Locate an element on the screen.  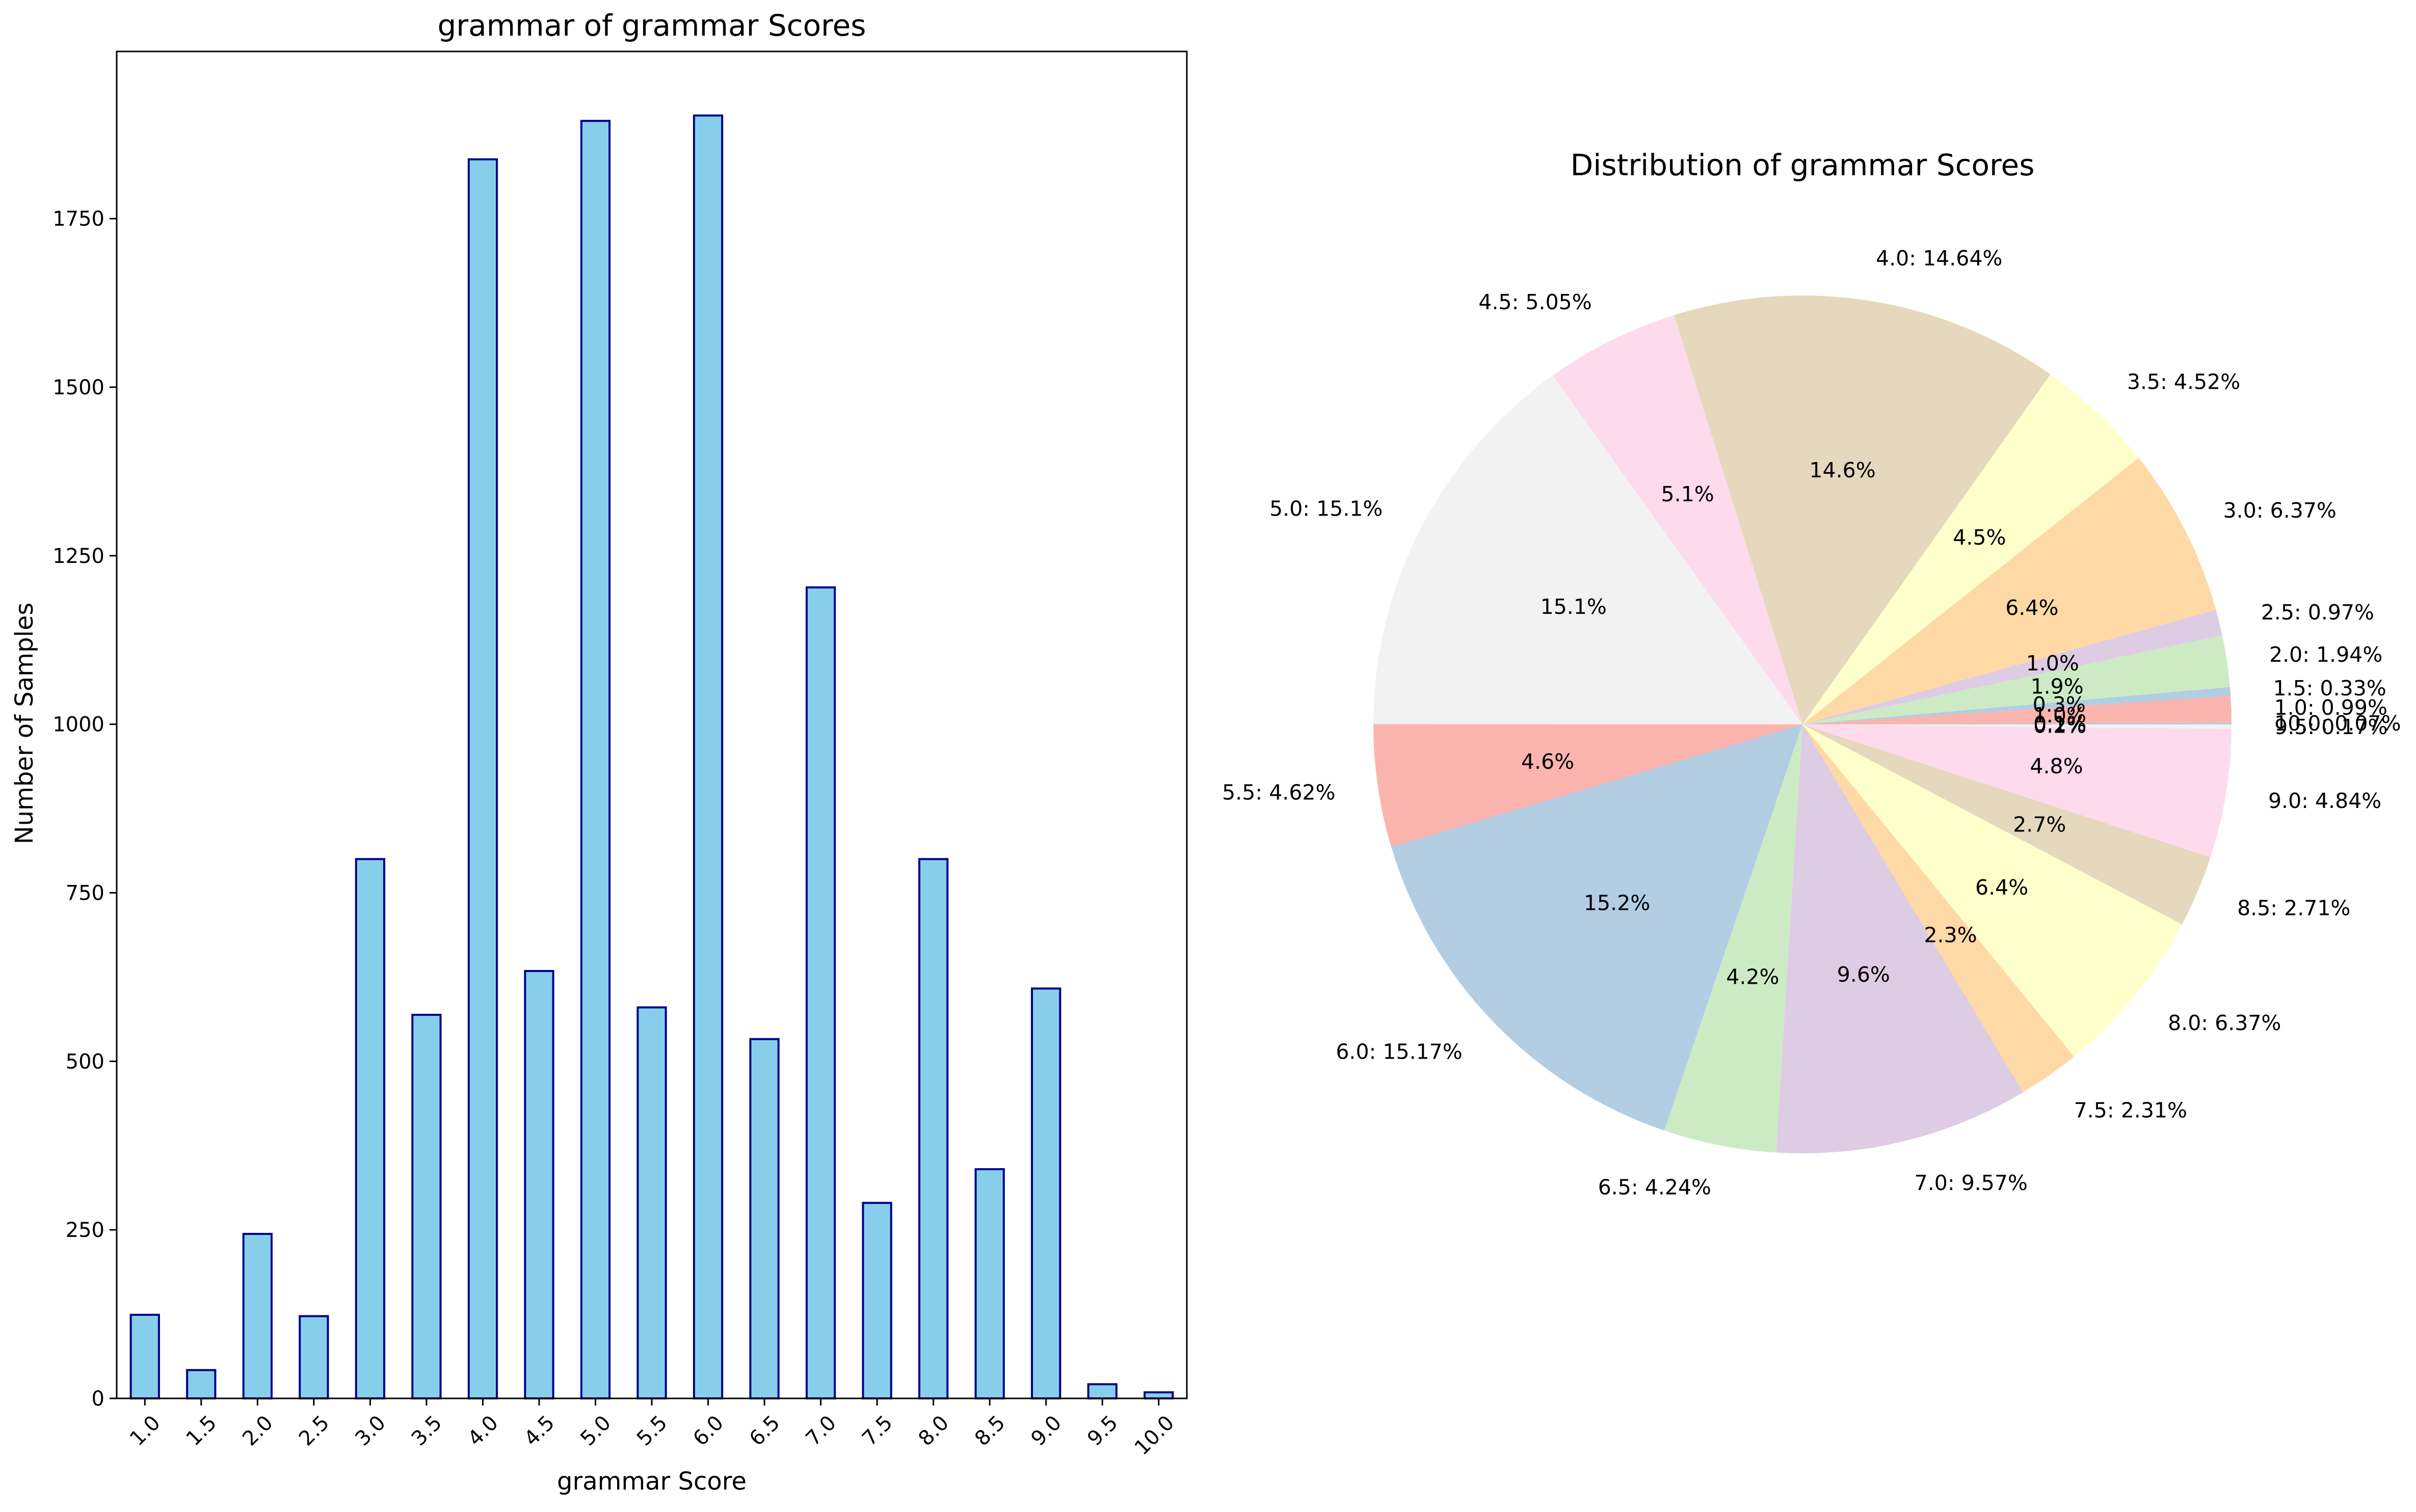
pie-slice-percent: 14.6% is located at coordinates (1842, 470).